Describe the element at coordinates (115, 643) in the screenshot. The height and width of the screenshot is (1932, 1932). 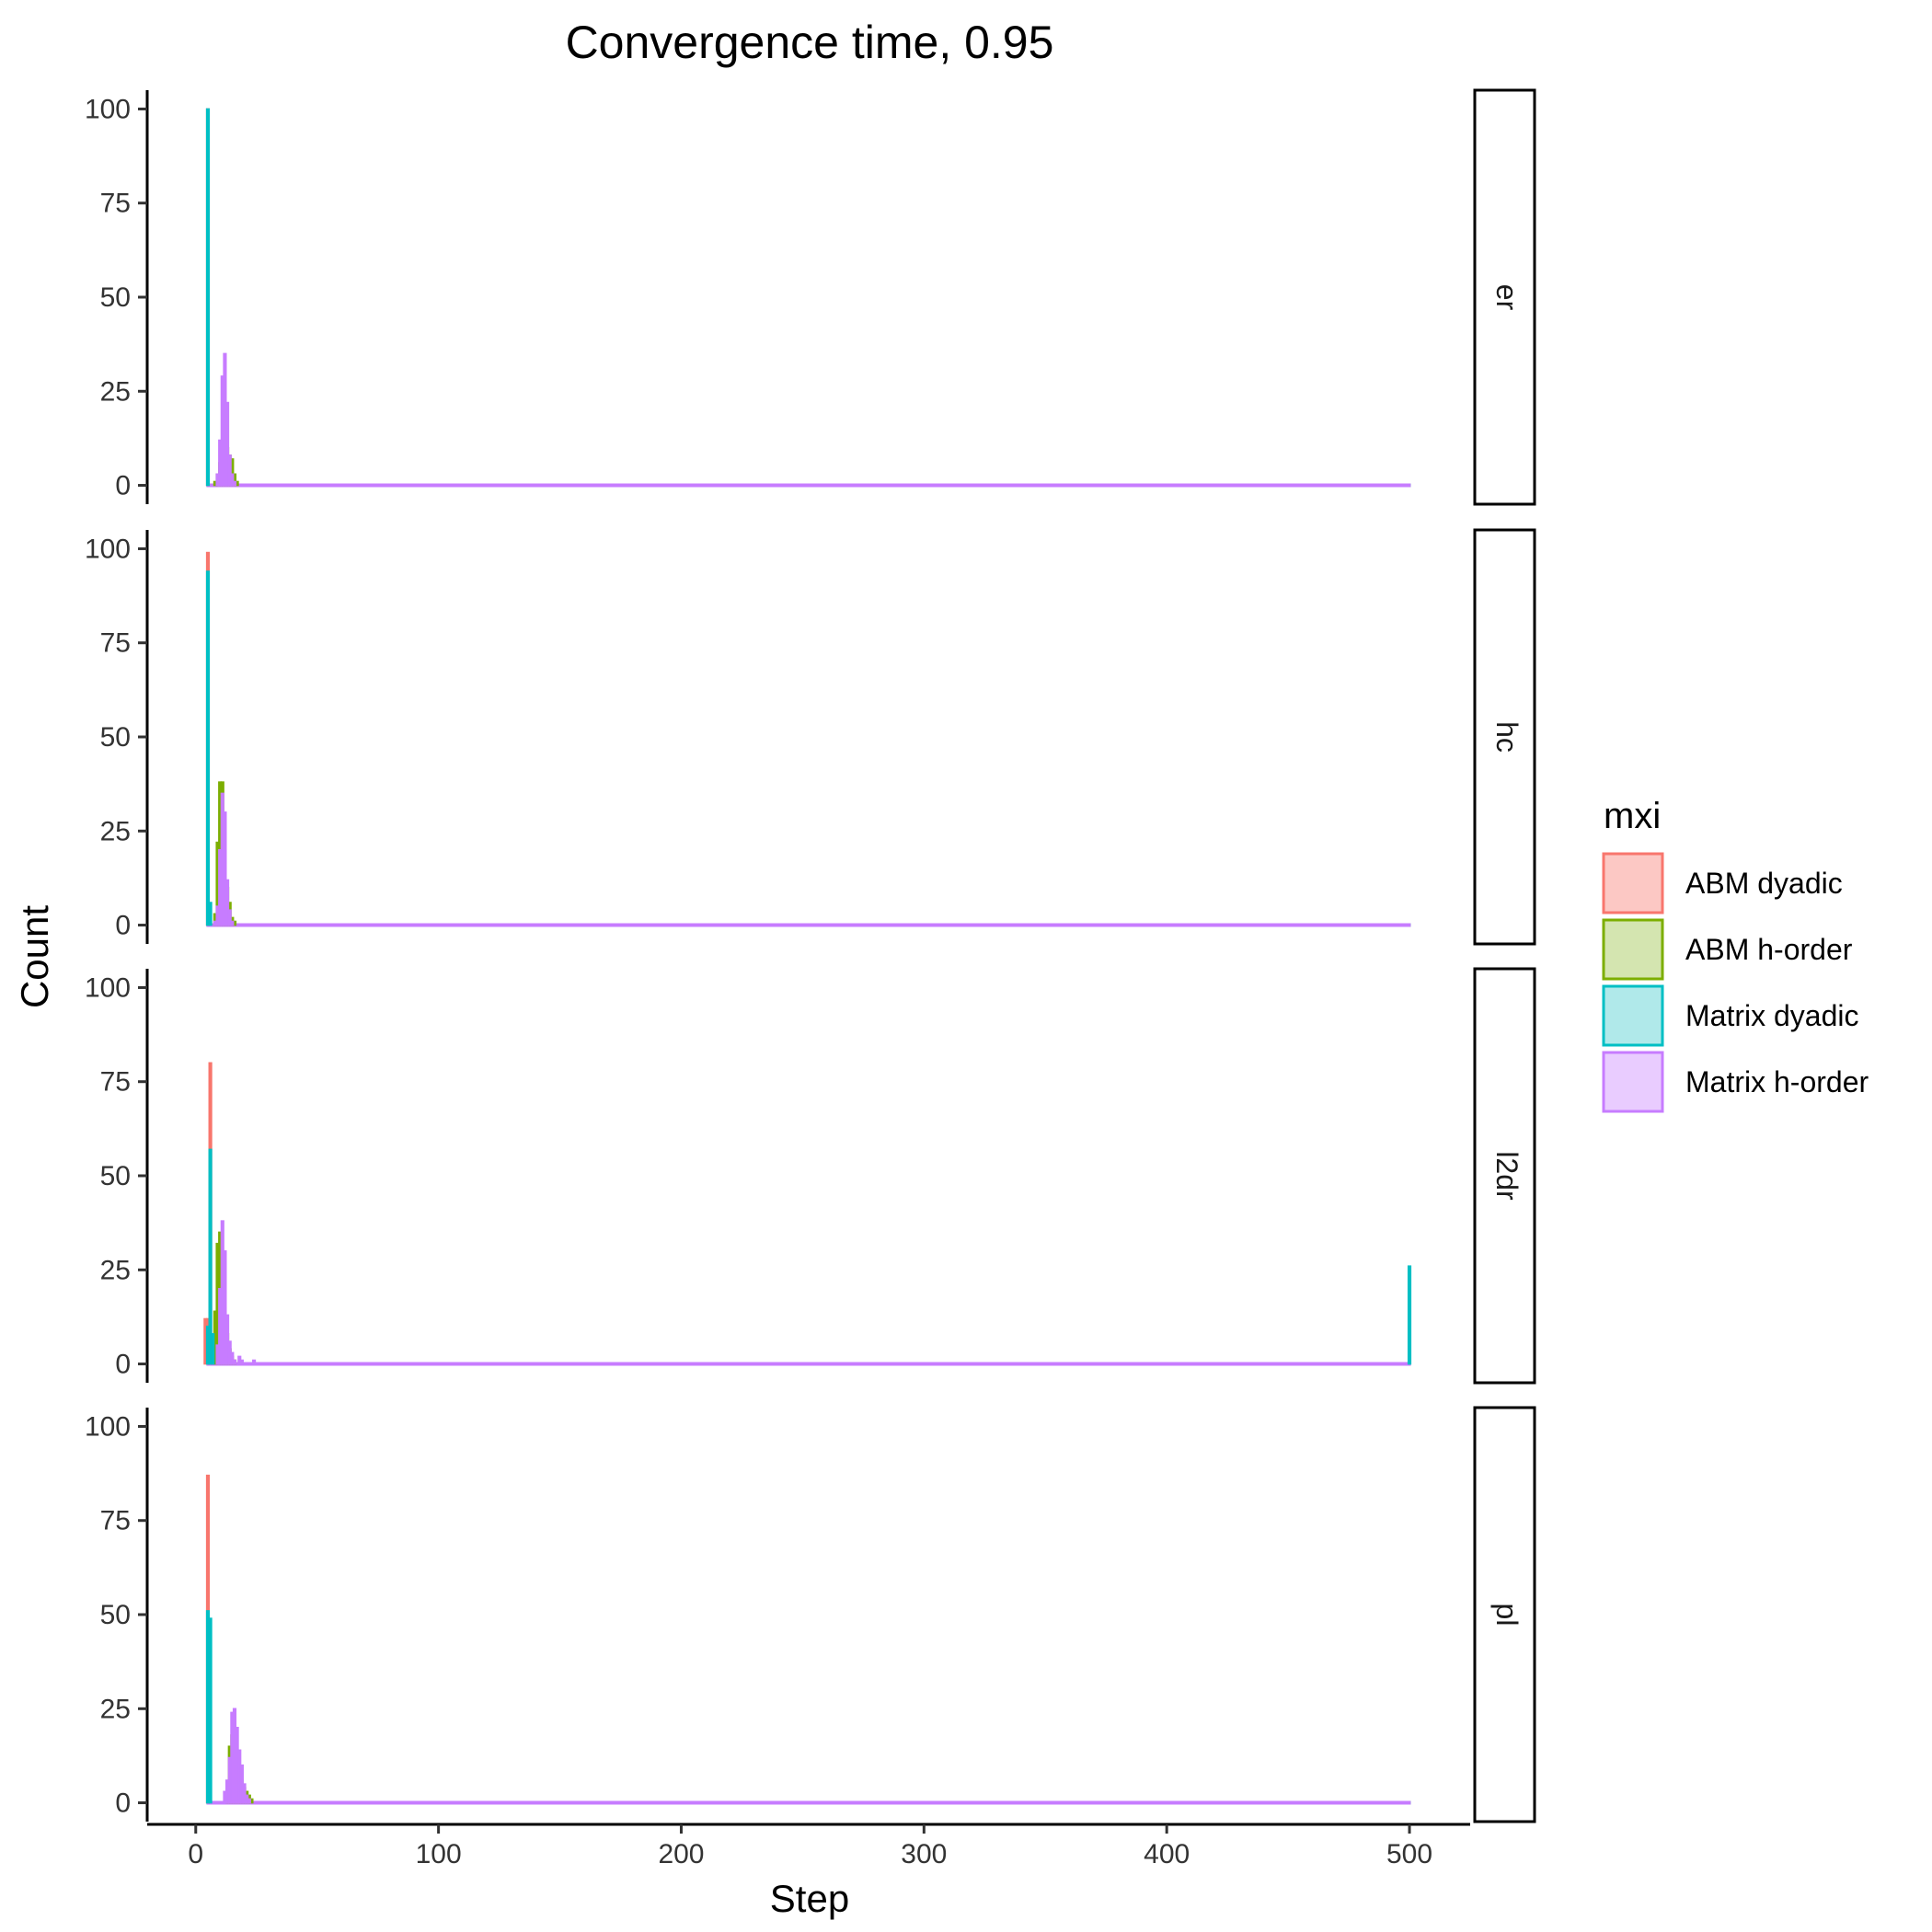
I see `y-tick-label-hc-75: 75` at that location.